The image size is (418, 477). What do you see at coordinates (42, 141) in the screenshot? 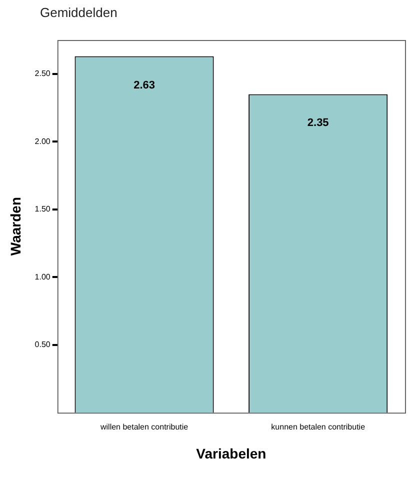
I see `y-tick-label: 2.00` at bounding box center [42, 141].